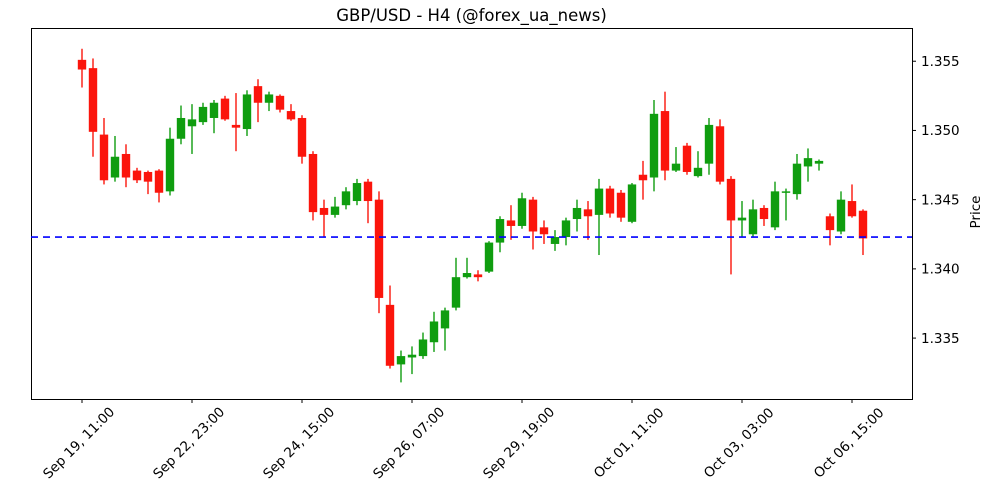 The width and height of the screenshot is (1000, 500). Describe the element at coordinates (519, 443) in the screenshot. I see `x-tick-label: Sep 29, 19:00` at that location.